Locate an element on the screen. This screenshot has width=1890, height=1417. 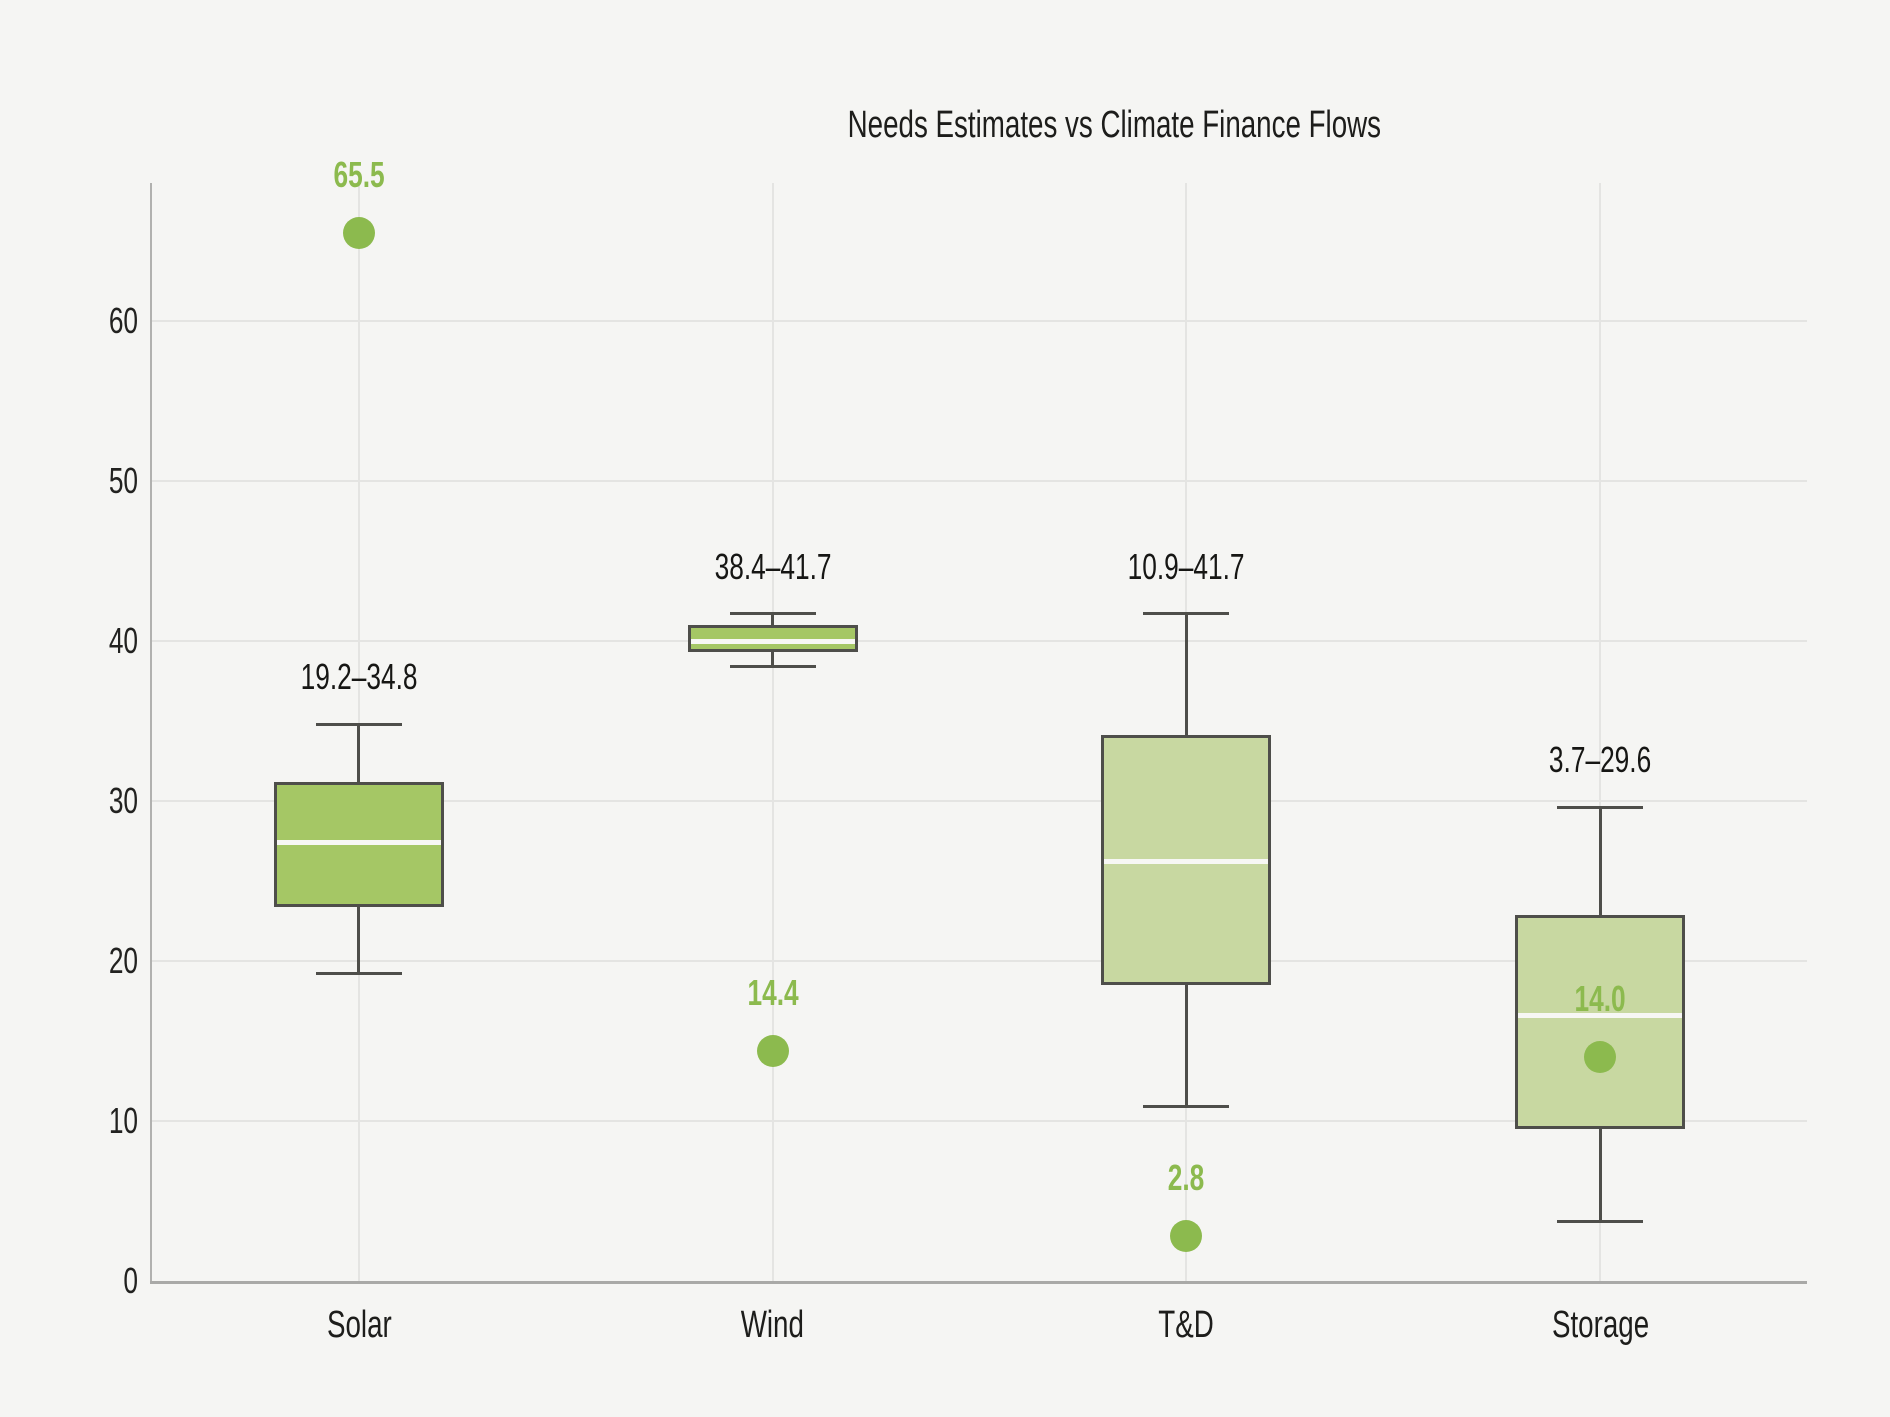
y-tick-label: 50 is located at coordinates (123, 480).